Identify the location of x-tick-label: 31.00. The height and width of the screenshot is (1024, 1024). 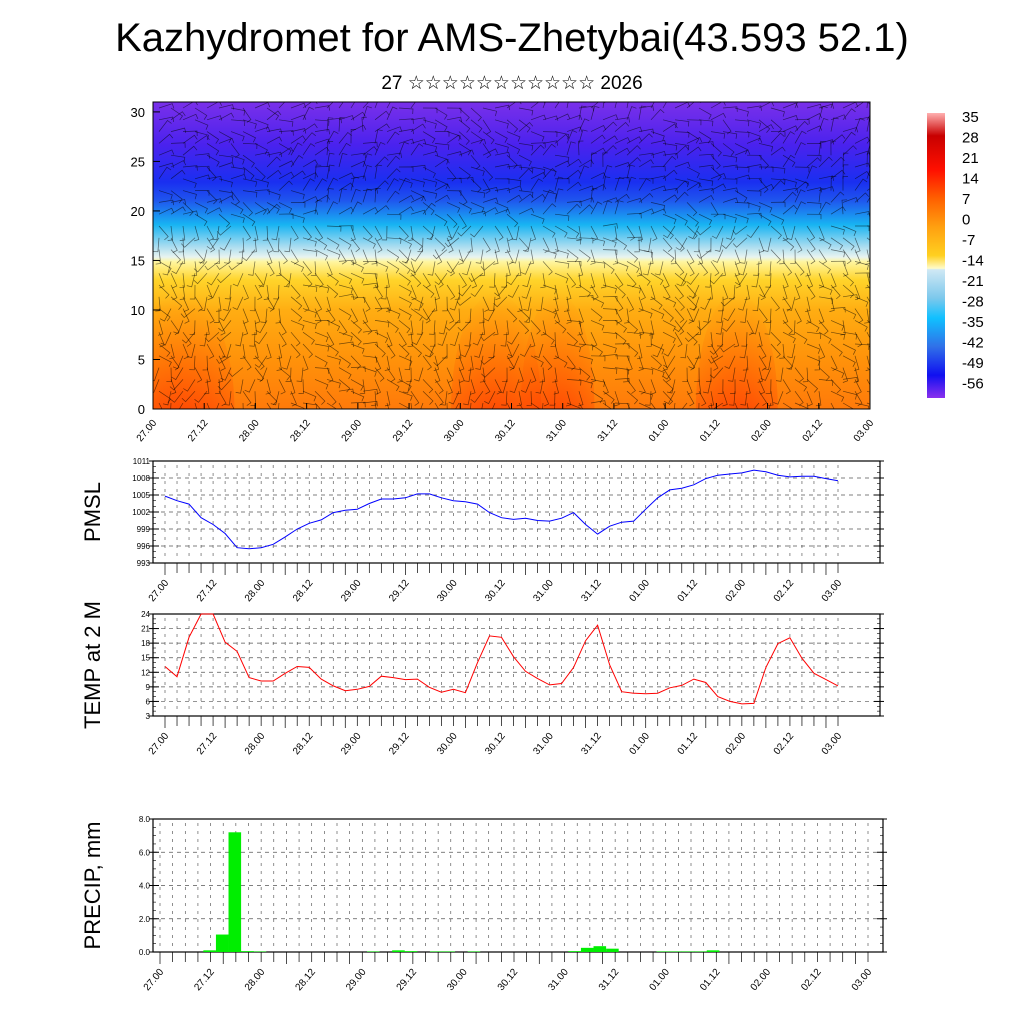
(543, 744).